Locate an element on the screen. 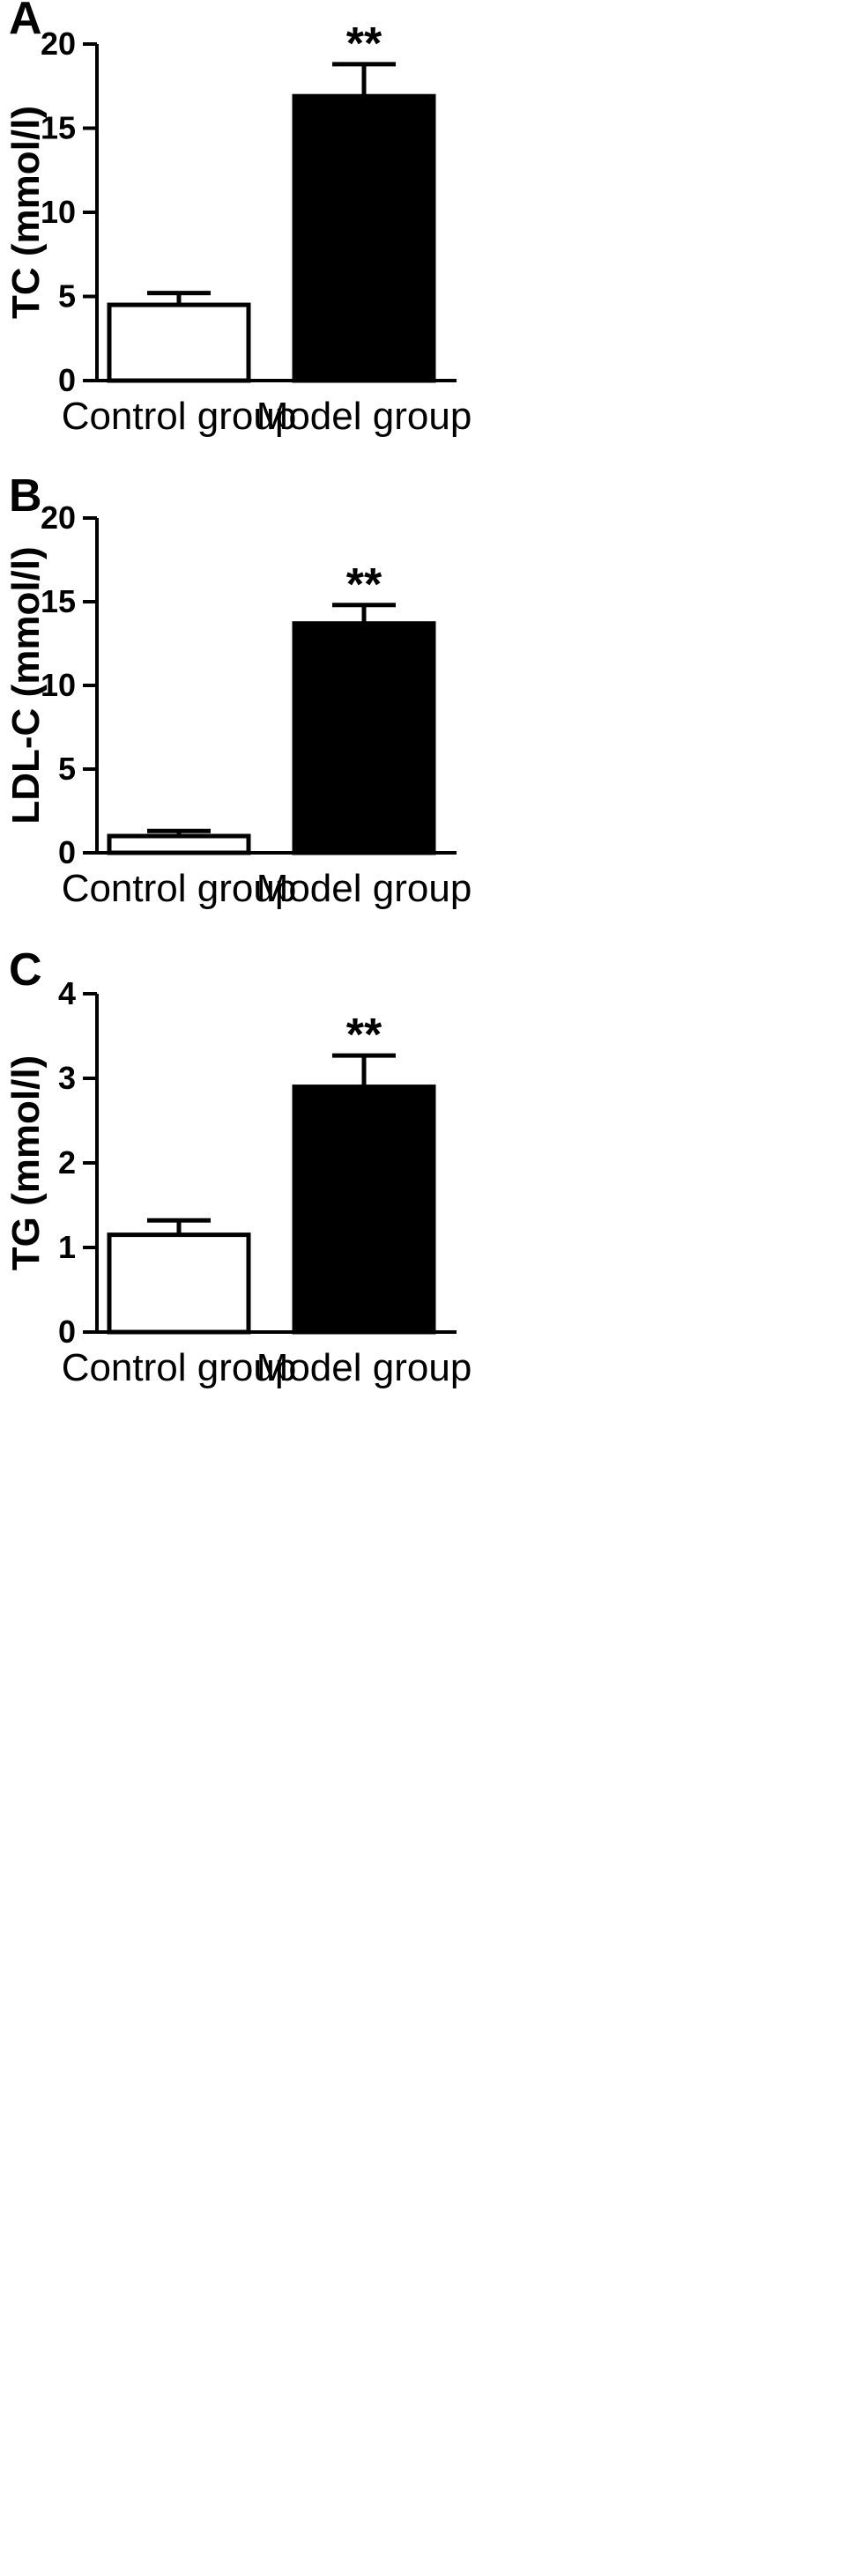 This screenshot has width=854, height=2576. y-tick-label: 1 is located at coordinates (67, 1247).